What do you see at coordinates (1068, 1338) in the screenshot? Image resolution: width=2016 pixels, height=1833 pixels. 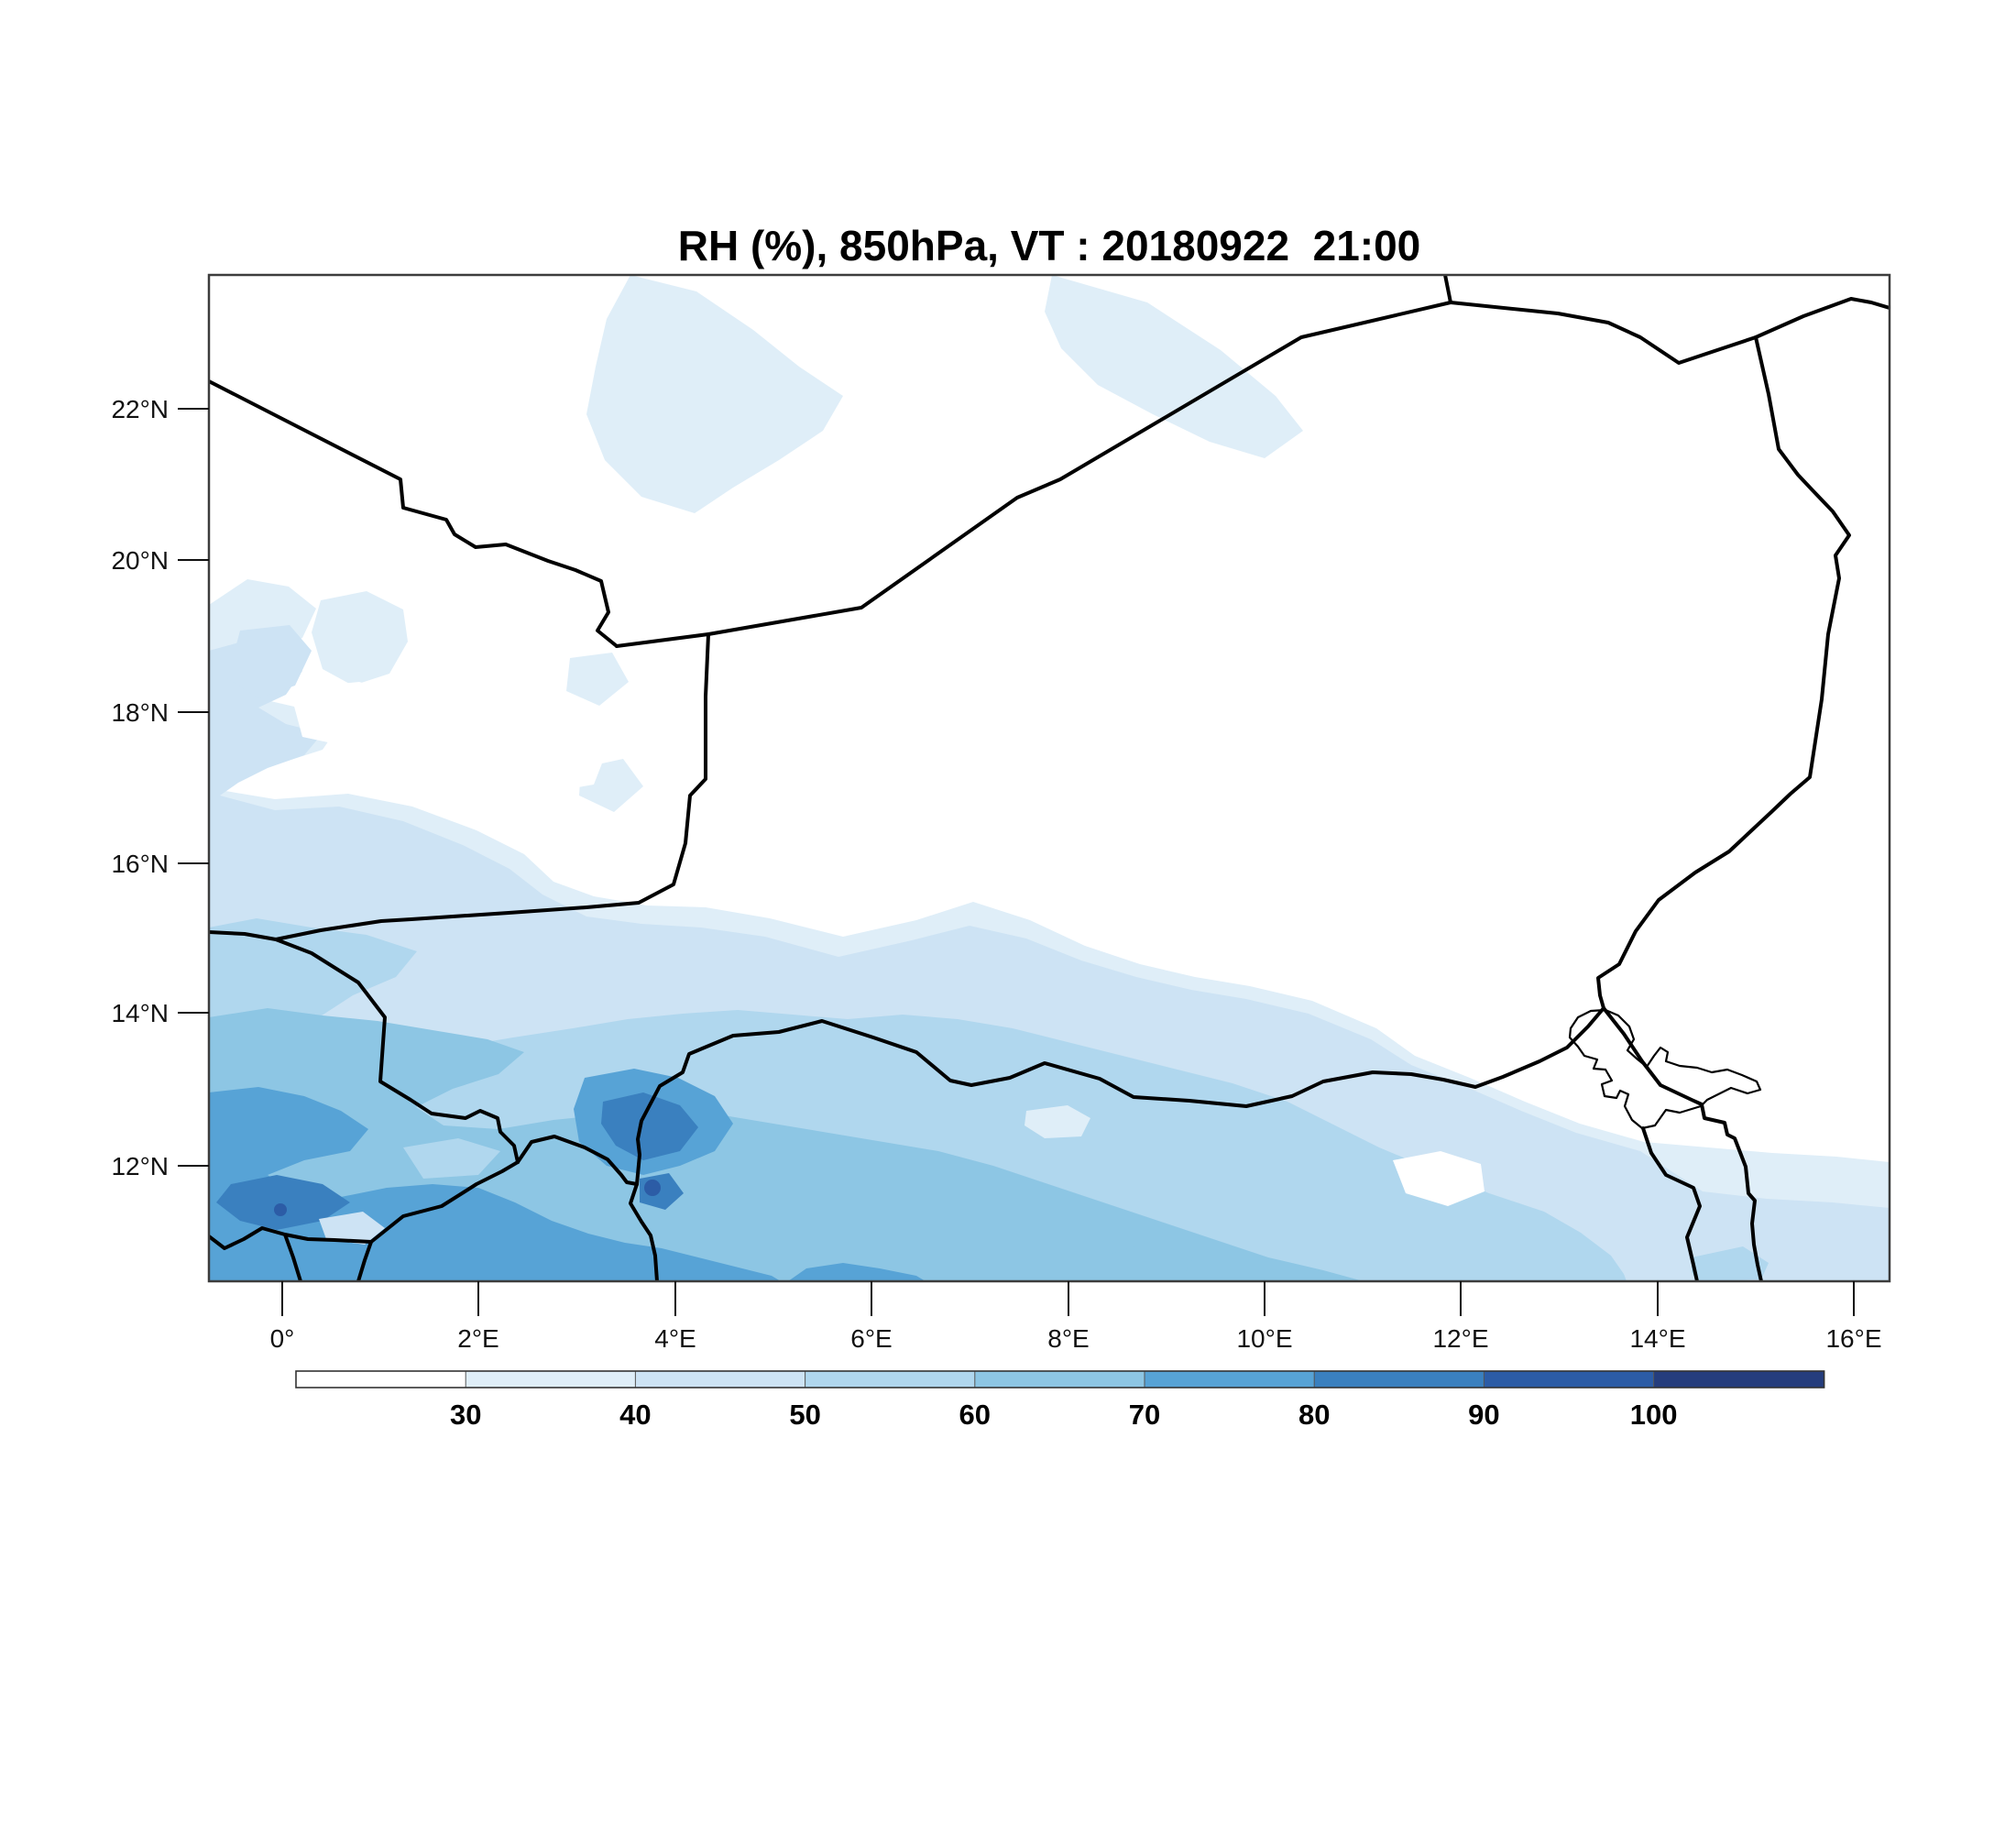 I see `lon-label-8e: 8°E` at bounding box center [1068, 1338].